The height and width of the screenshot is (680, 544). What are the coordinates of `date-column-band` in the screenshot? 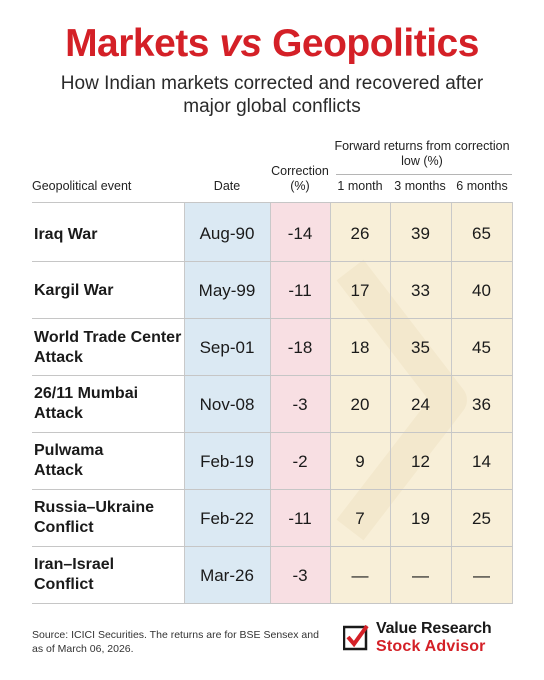 It's located at (227, 403).